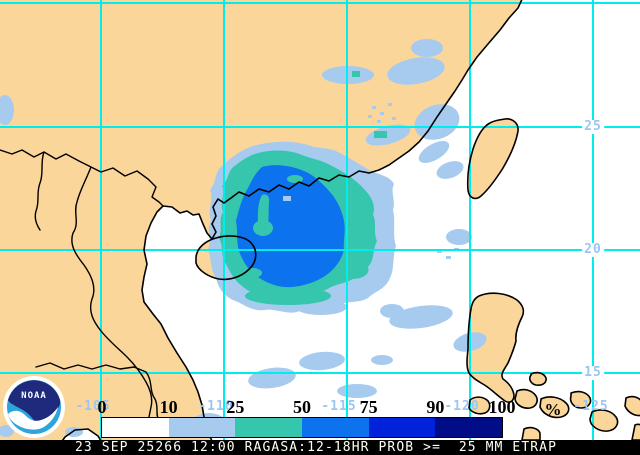 The image size is (640, 455). Describe the element at coordinates (462, 406) in the screenshot. I see `lon-tick-label: -120` at that location.